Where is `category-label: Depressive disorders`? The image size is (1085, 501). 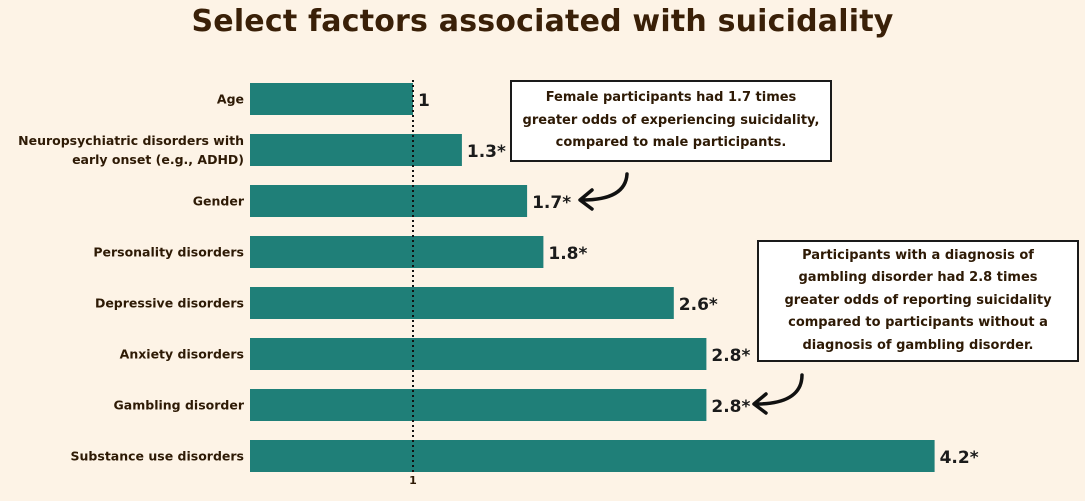 category-label: Depressive disorders is located at coordinates (169, 303).